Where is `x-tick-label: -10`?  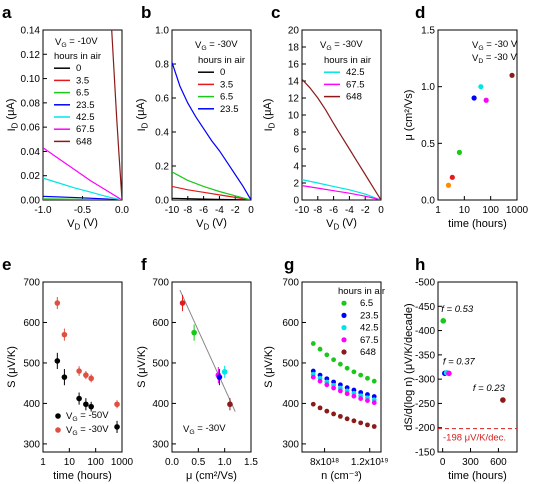 x-tick-label: -10 is located at coordinates (172, 210).